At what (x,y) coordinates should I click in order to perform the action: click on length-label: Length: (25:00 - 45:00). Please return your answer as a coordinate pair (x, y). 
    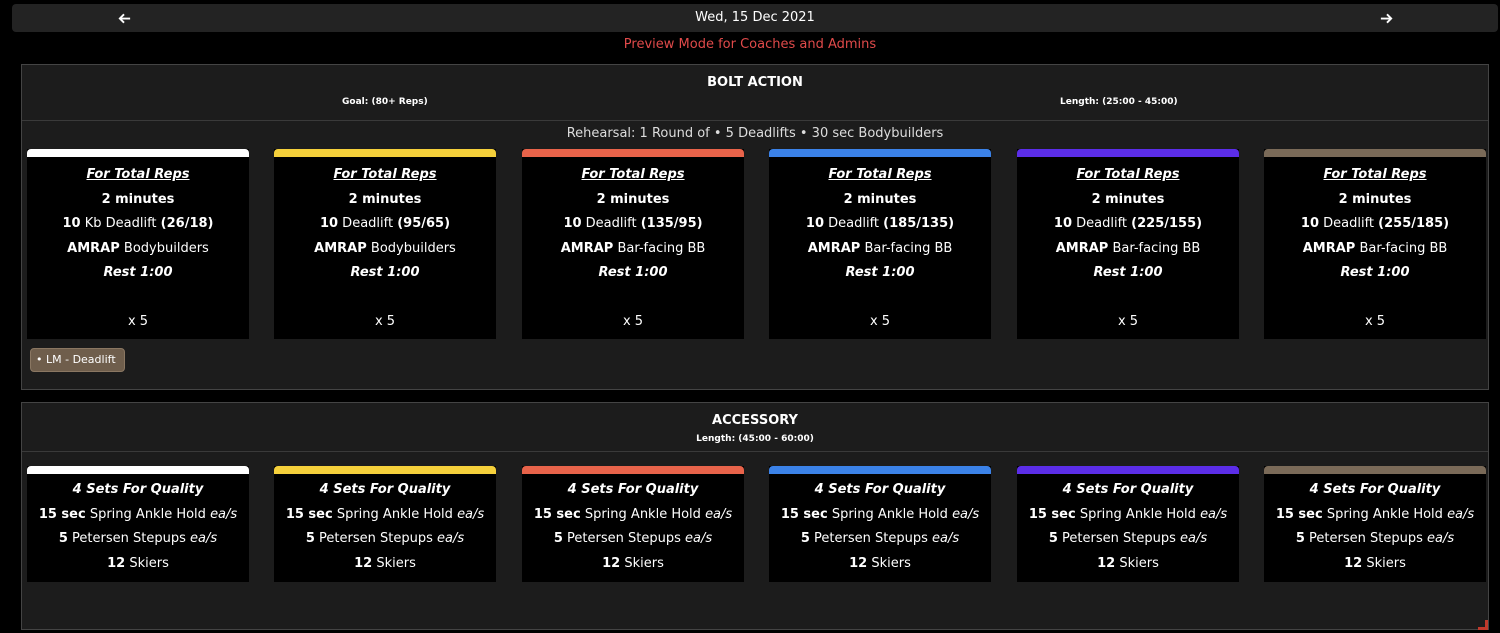
    Looking at the image, I should click on (1119, 102).